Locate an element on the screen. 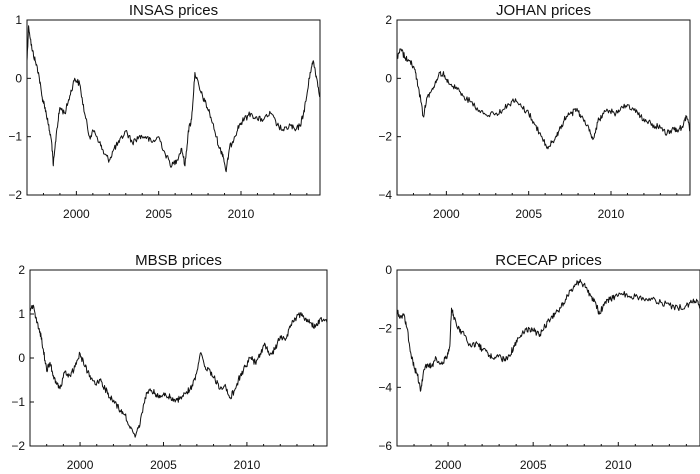 Image resolution: width=700 pixels, height=474 pixels. chart-title-johan: JOHAN prices is located at coordinates (543, 10).